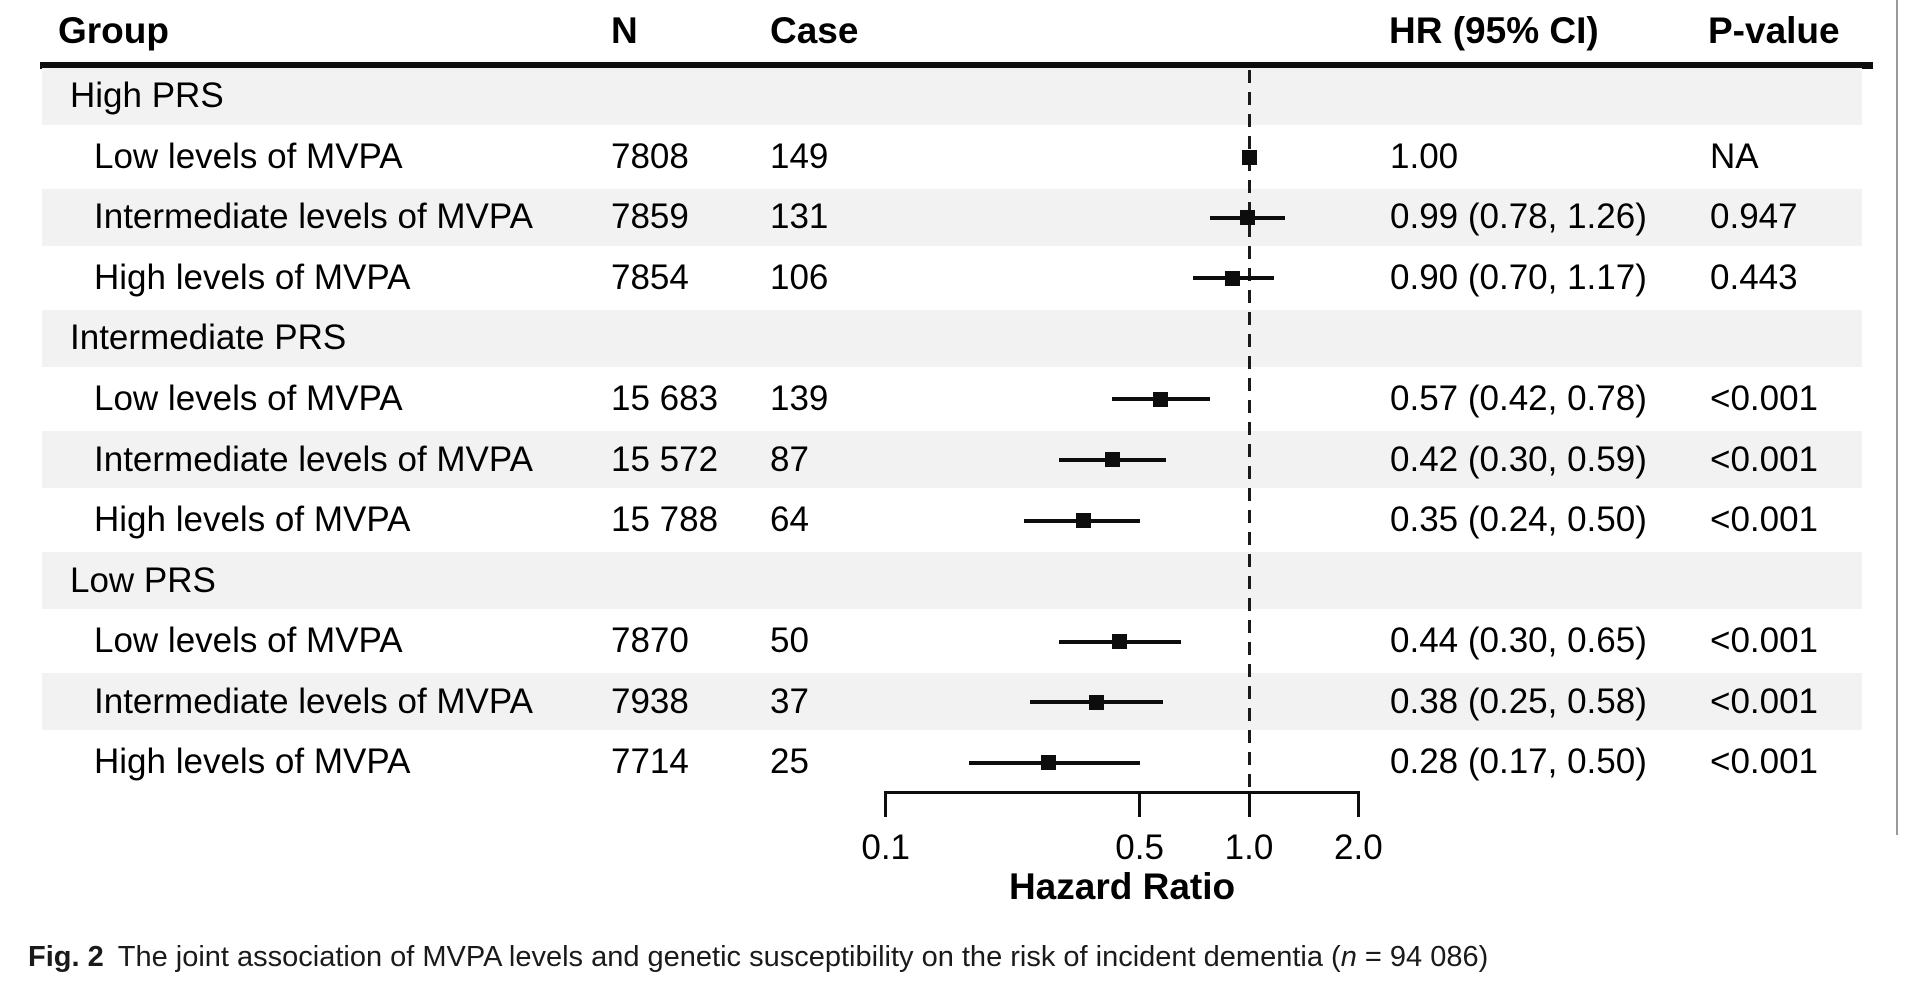 This screenshot has height=988, width=1908. I want to click on n-value: 7859, so click(650, 217).